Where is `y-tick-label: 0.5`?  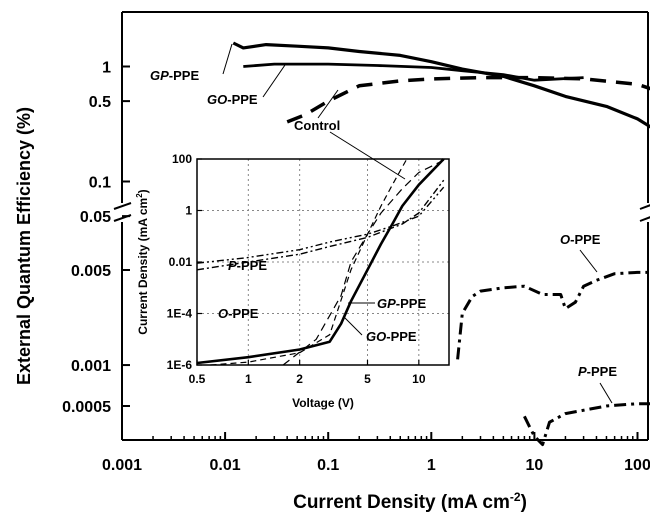
y-tick-label: 0.5 is located at coordinates (100, 102).